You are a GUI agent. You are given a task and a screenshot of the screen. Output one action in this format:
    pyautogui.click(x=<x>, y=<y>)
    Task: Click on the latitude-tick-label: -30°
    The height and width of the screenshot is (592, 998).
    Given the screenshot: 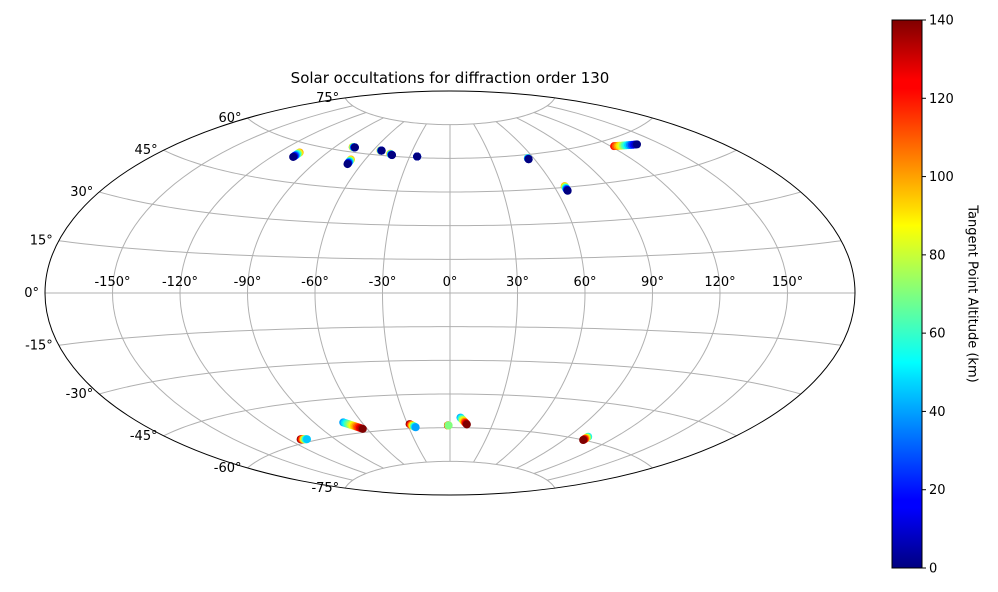 What is the action you would take?
    pyautogui.click(x=80, y=394)
    